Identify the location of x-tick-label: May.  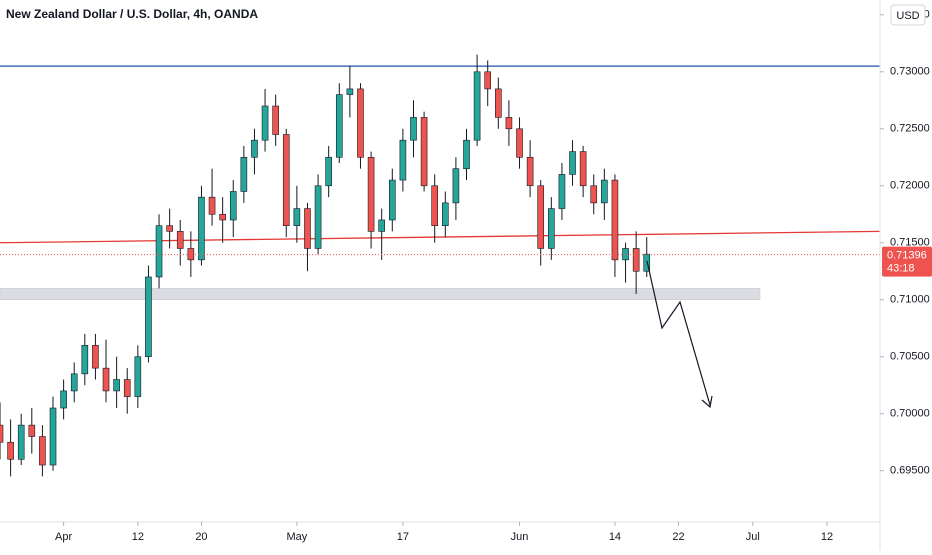
(296, 537).